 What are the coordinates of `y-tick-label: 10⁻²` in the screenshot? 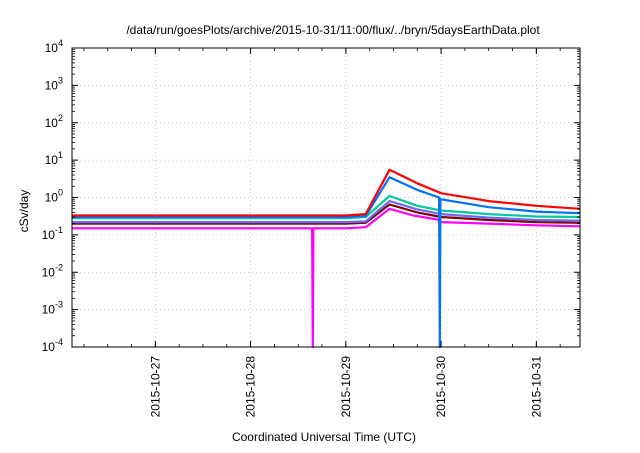 It's located at (52, 270).